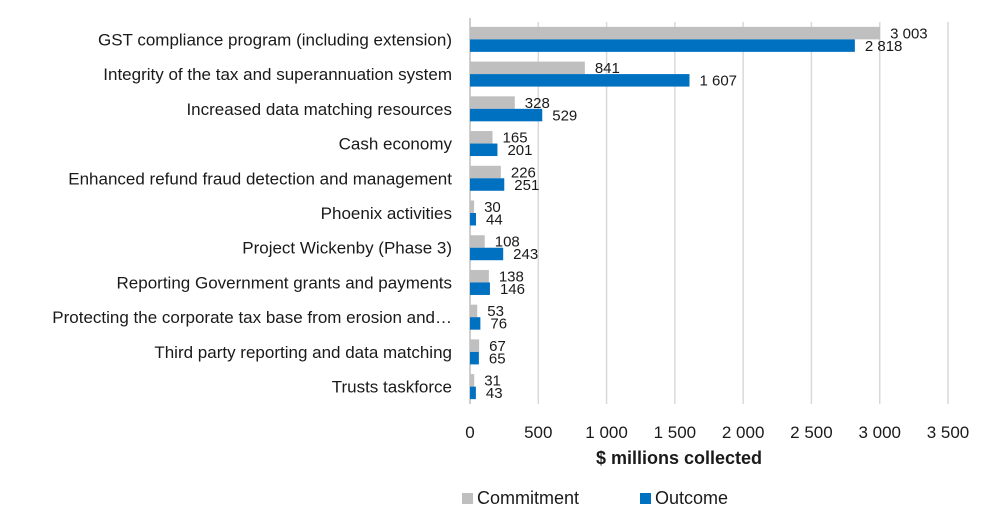 This screenshot has width=1004, height=530. Describe the element at coordinates (494, 220) in the screenshot. I see `outcome-value-label: 44` at that location.